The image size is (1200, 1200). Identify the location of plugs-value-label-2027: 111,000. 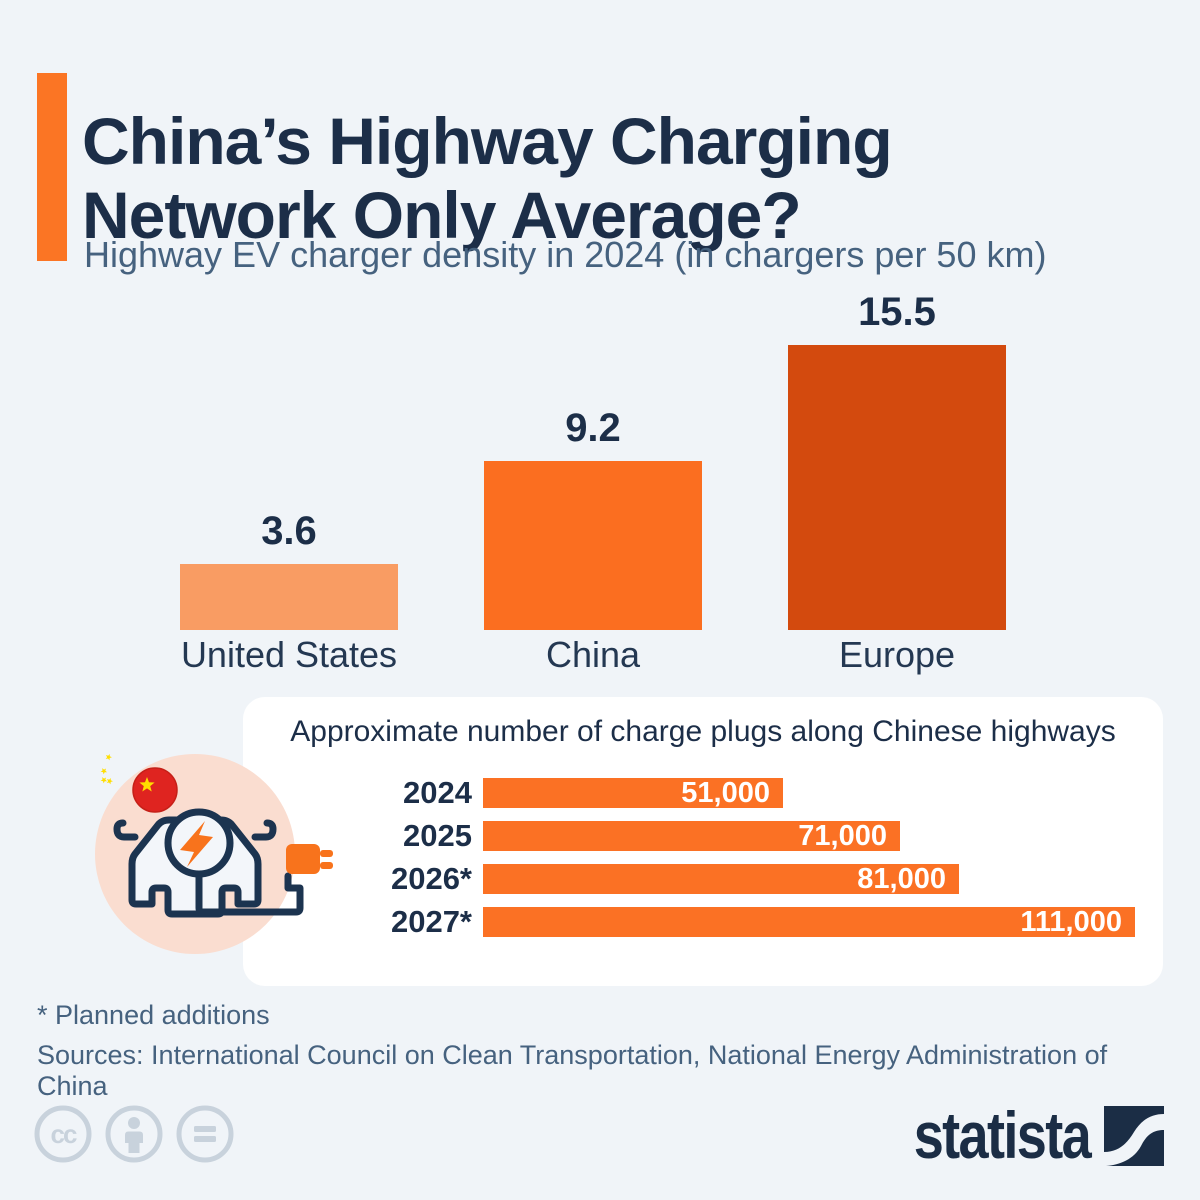
(1071, 921).